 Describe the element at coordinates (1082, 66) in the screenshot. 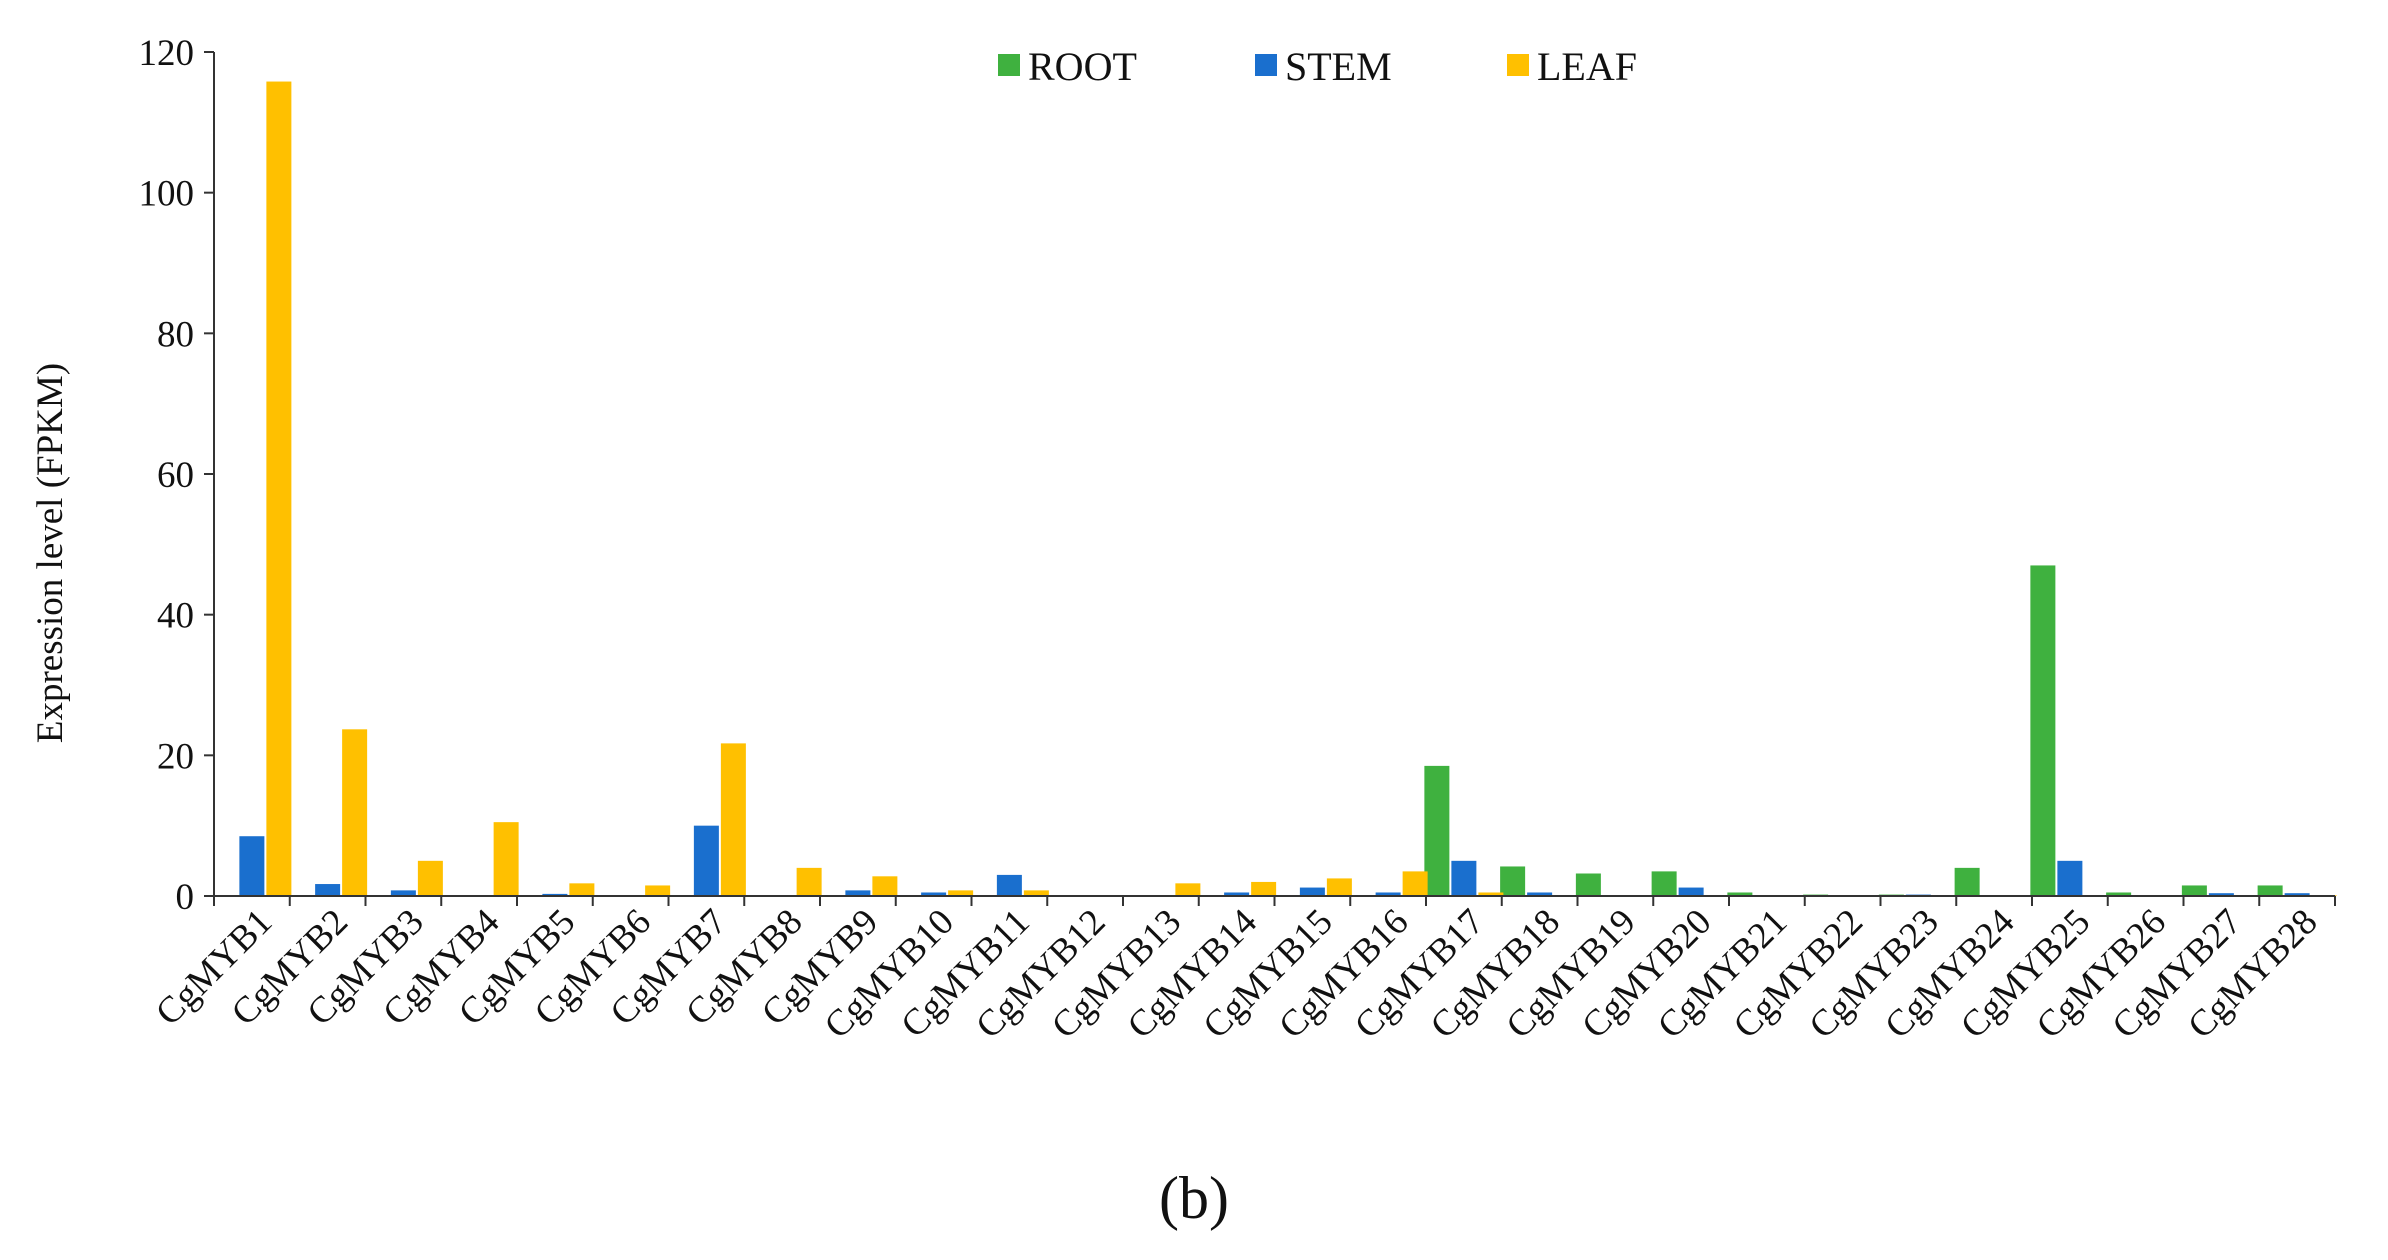

I see `legend-label-root: ROOT` at that location.